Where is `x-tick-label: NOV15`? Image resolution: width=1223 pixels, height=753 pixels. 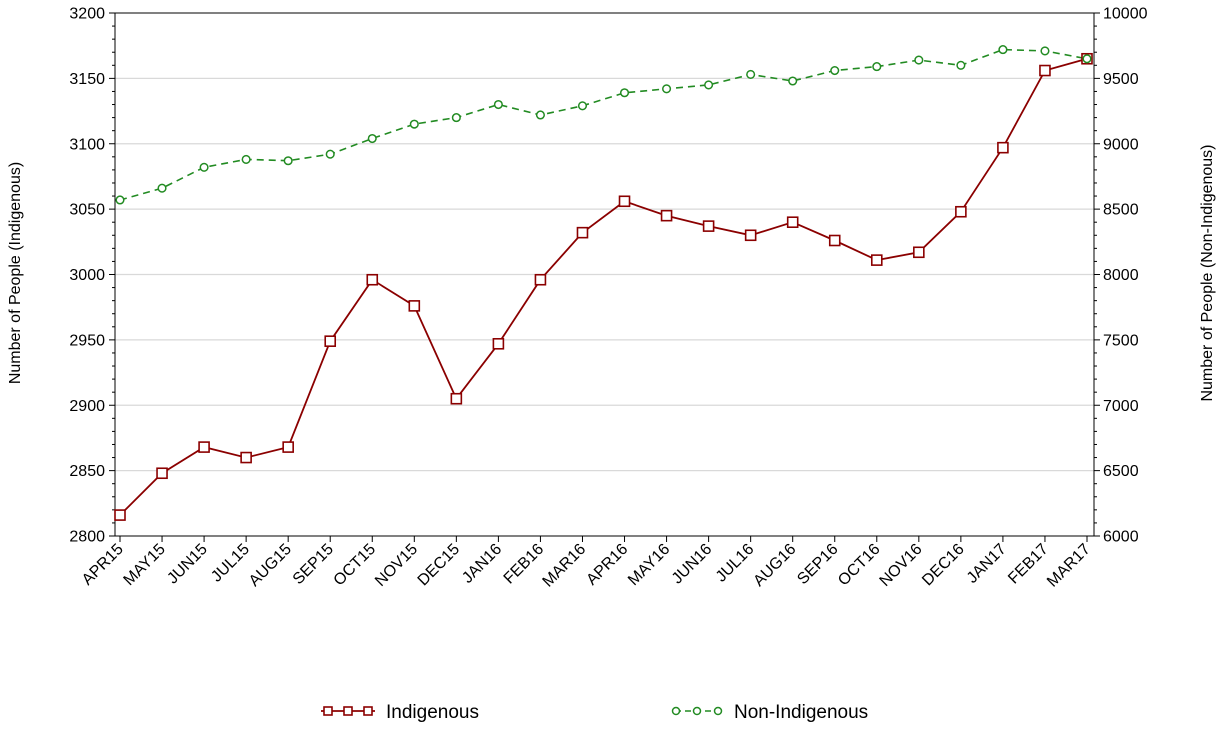 x-tick-label: NOV15 is located at coordinates (396, 565).